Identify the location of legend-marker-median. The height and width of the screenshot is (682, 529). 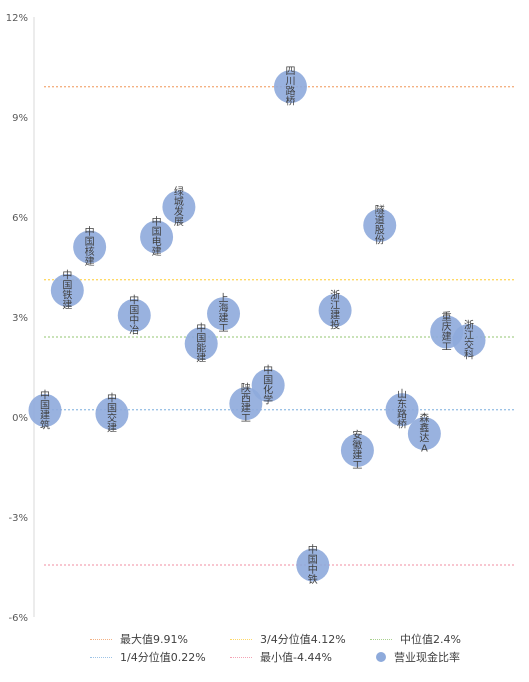
(381, 639).